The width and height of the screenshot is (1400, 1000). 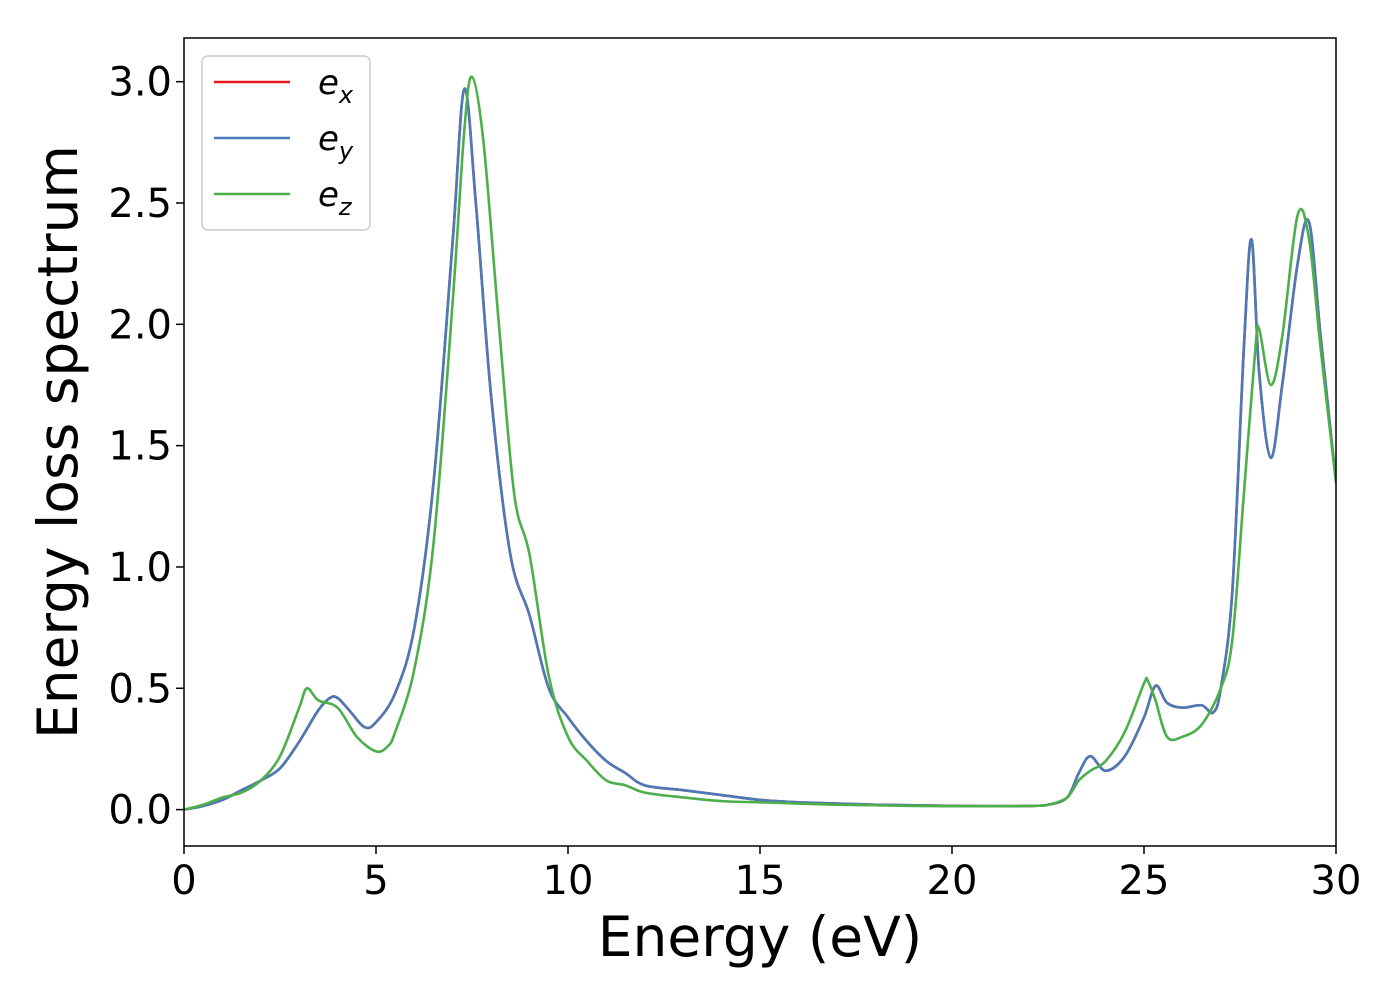 What do you see at coordinates (952, 881) in the screenshot?
I see `x-tick-label: 20` at bounding box center [952, 881].